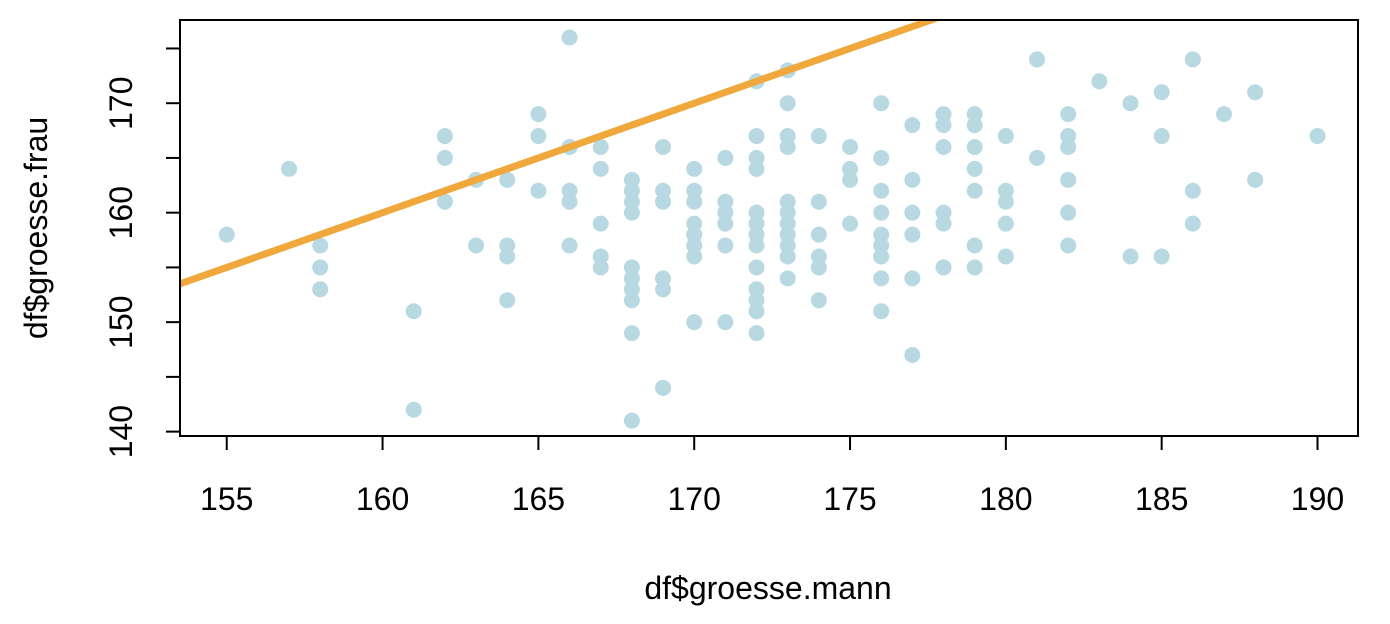 The image size is (1390, 624). What do you see at coordinates (694, 499) in the screenshot?
I see `x-tick-label: 170` at bounding box center [694, 499].